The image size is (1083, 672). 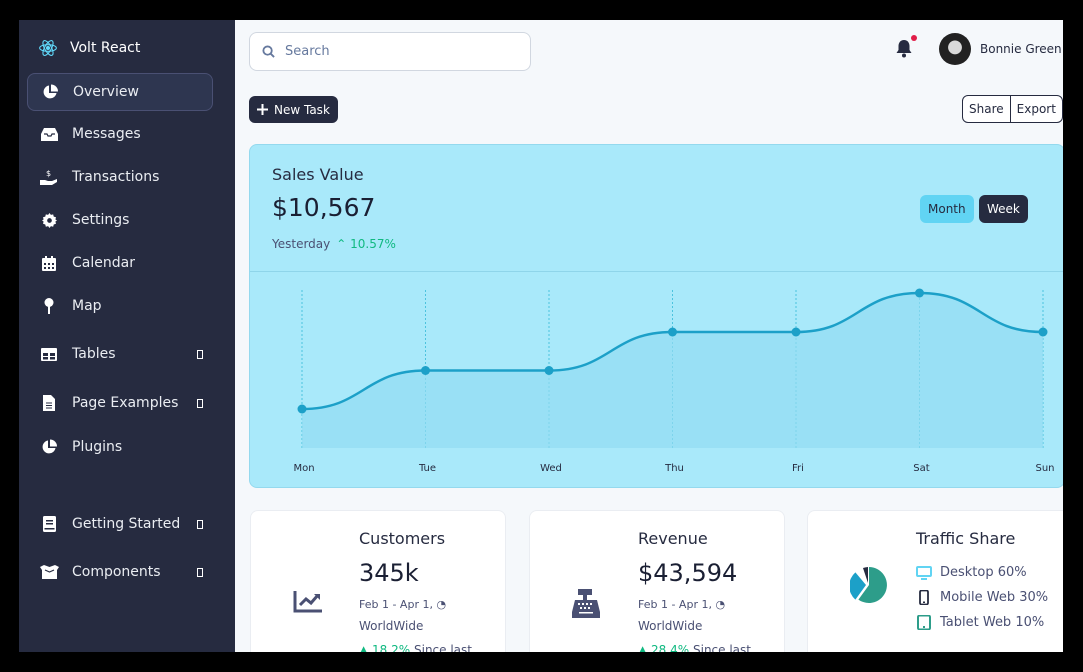 What do you see at coordinates (94, 354) in the screenshot?
I see `sidebar-item-label: Tables` at bounding box center [94, 354].